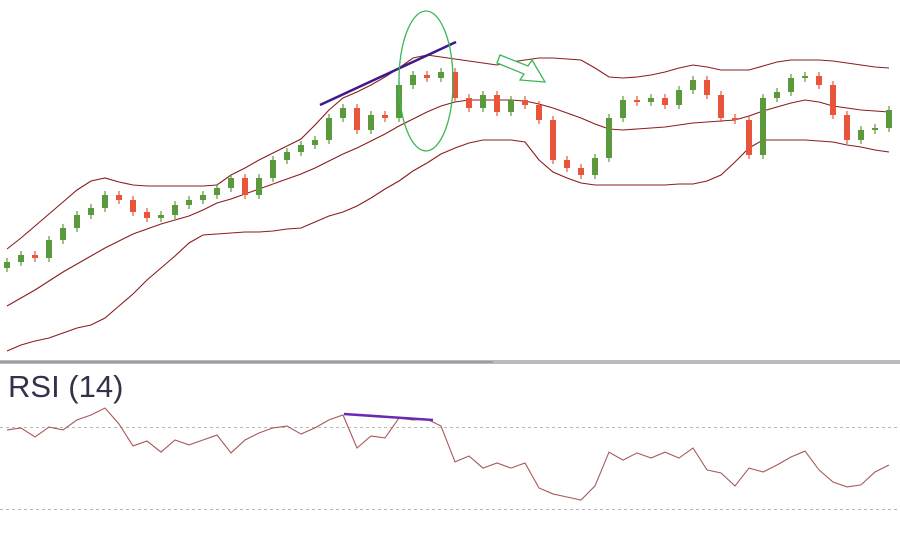 The width and height of the screenshot is (900, 540). I want to click on rsi-trendline, so click(388, 417).